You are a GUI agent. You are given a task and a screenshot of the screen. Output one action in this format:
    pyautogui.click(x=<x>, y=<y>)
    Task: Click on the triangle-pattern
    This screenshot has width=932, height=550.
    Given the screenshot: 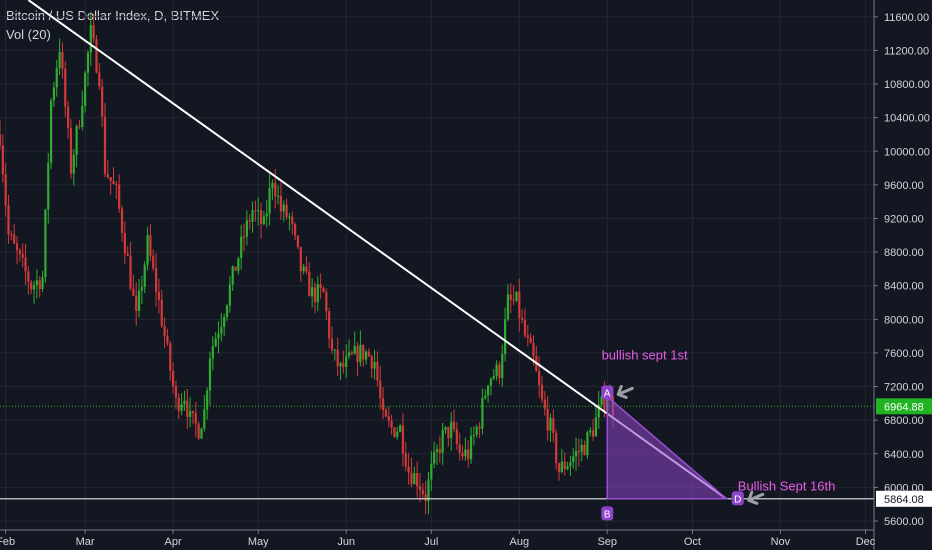 What is the action you would take?
    pyautogui.click(x=667, y=447)
    